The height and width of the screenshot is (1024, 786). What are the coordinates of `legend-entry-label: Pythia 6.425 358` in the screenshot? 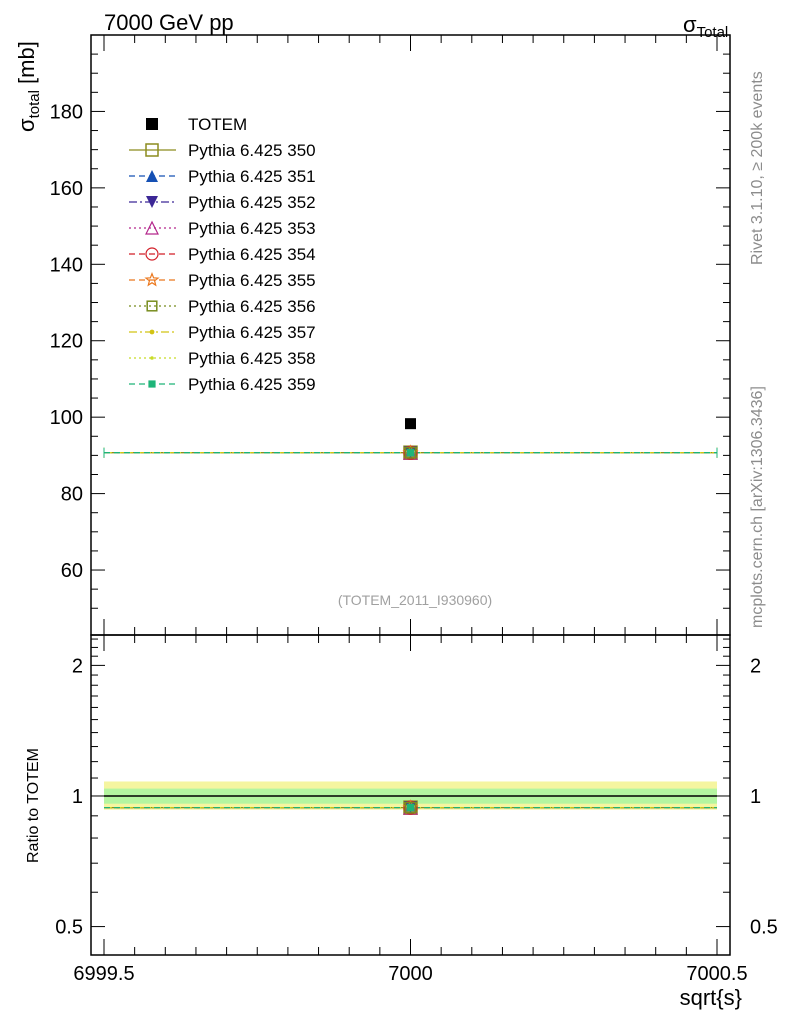 It's located at (252, 358).